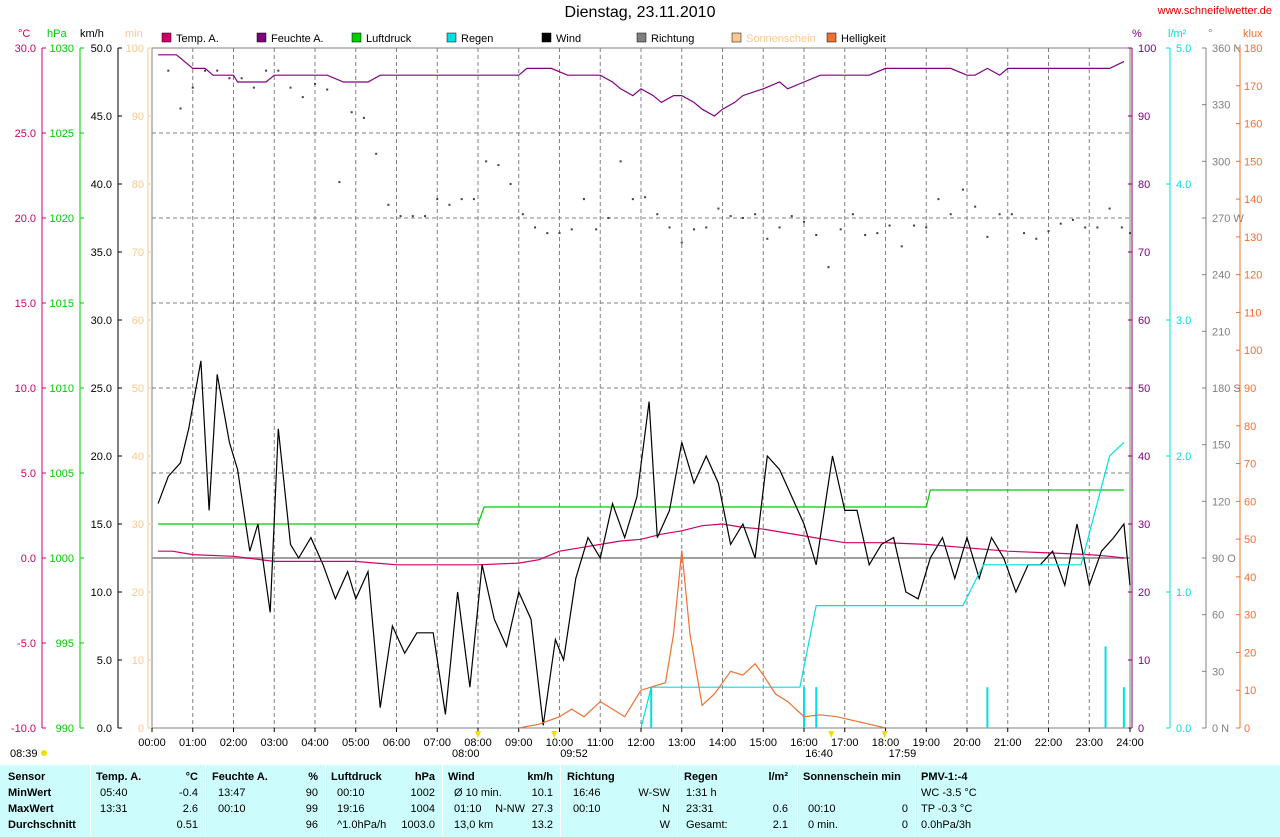  What do you see at coordinates (62, 474) in the screenshot?
I see `pressure-axis-tick-label: 1005` at bounding box center [62, 474].